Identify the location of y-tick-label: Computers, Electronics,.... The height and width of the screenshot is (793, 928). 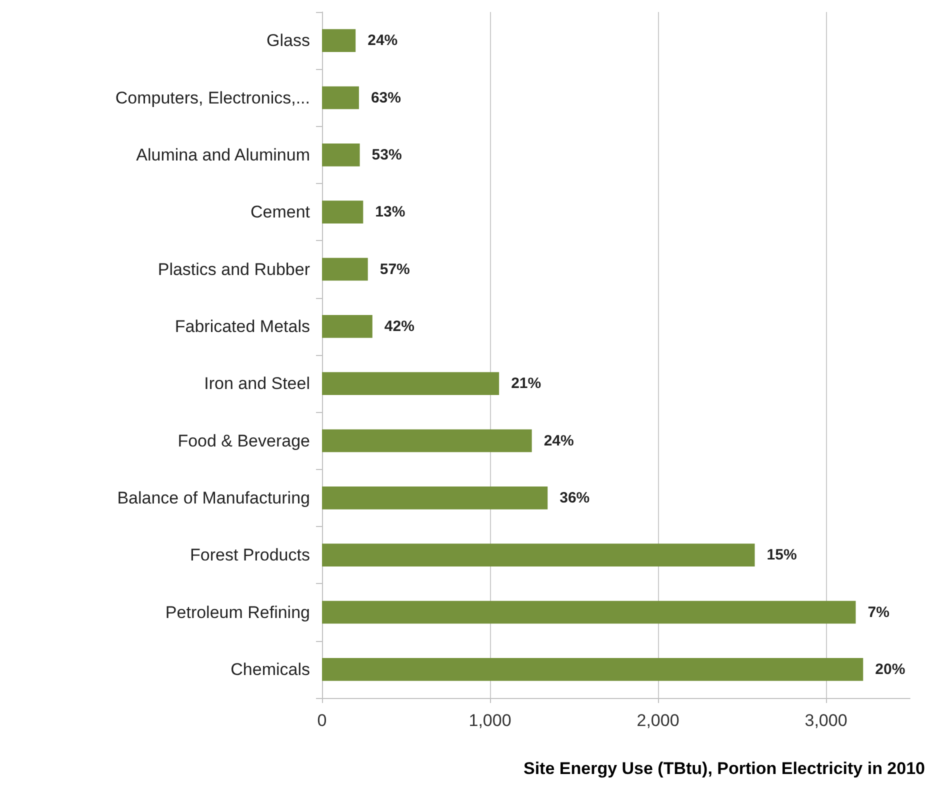
(212, 98).